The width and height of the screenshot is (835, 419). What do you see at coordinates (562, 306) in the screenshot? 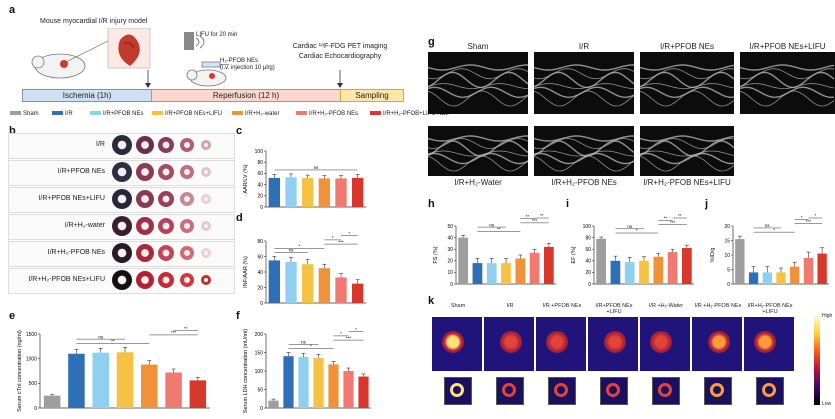
I see `pet-label: I/R +PFOB NEs` at bounding box center [562, 306].